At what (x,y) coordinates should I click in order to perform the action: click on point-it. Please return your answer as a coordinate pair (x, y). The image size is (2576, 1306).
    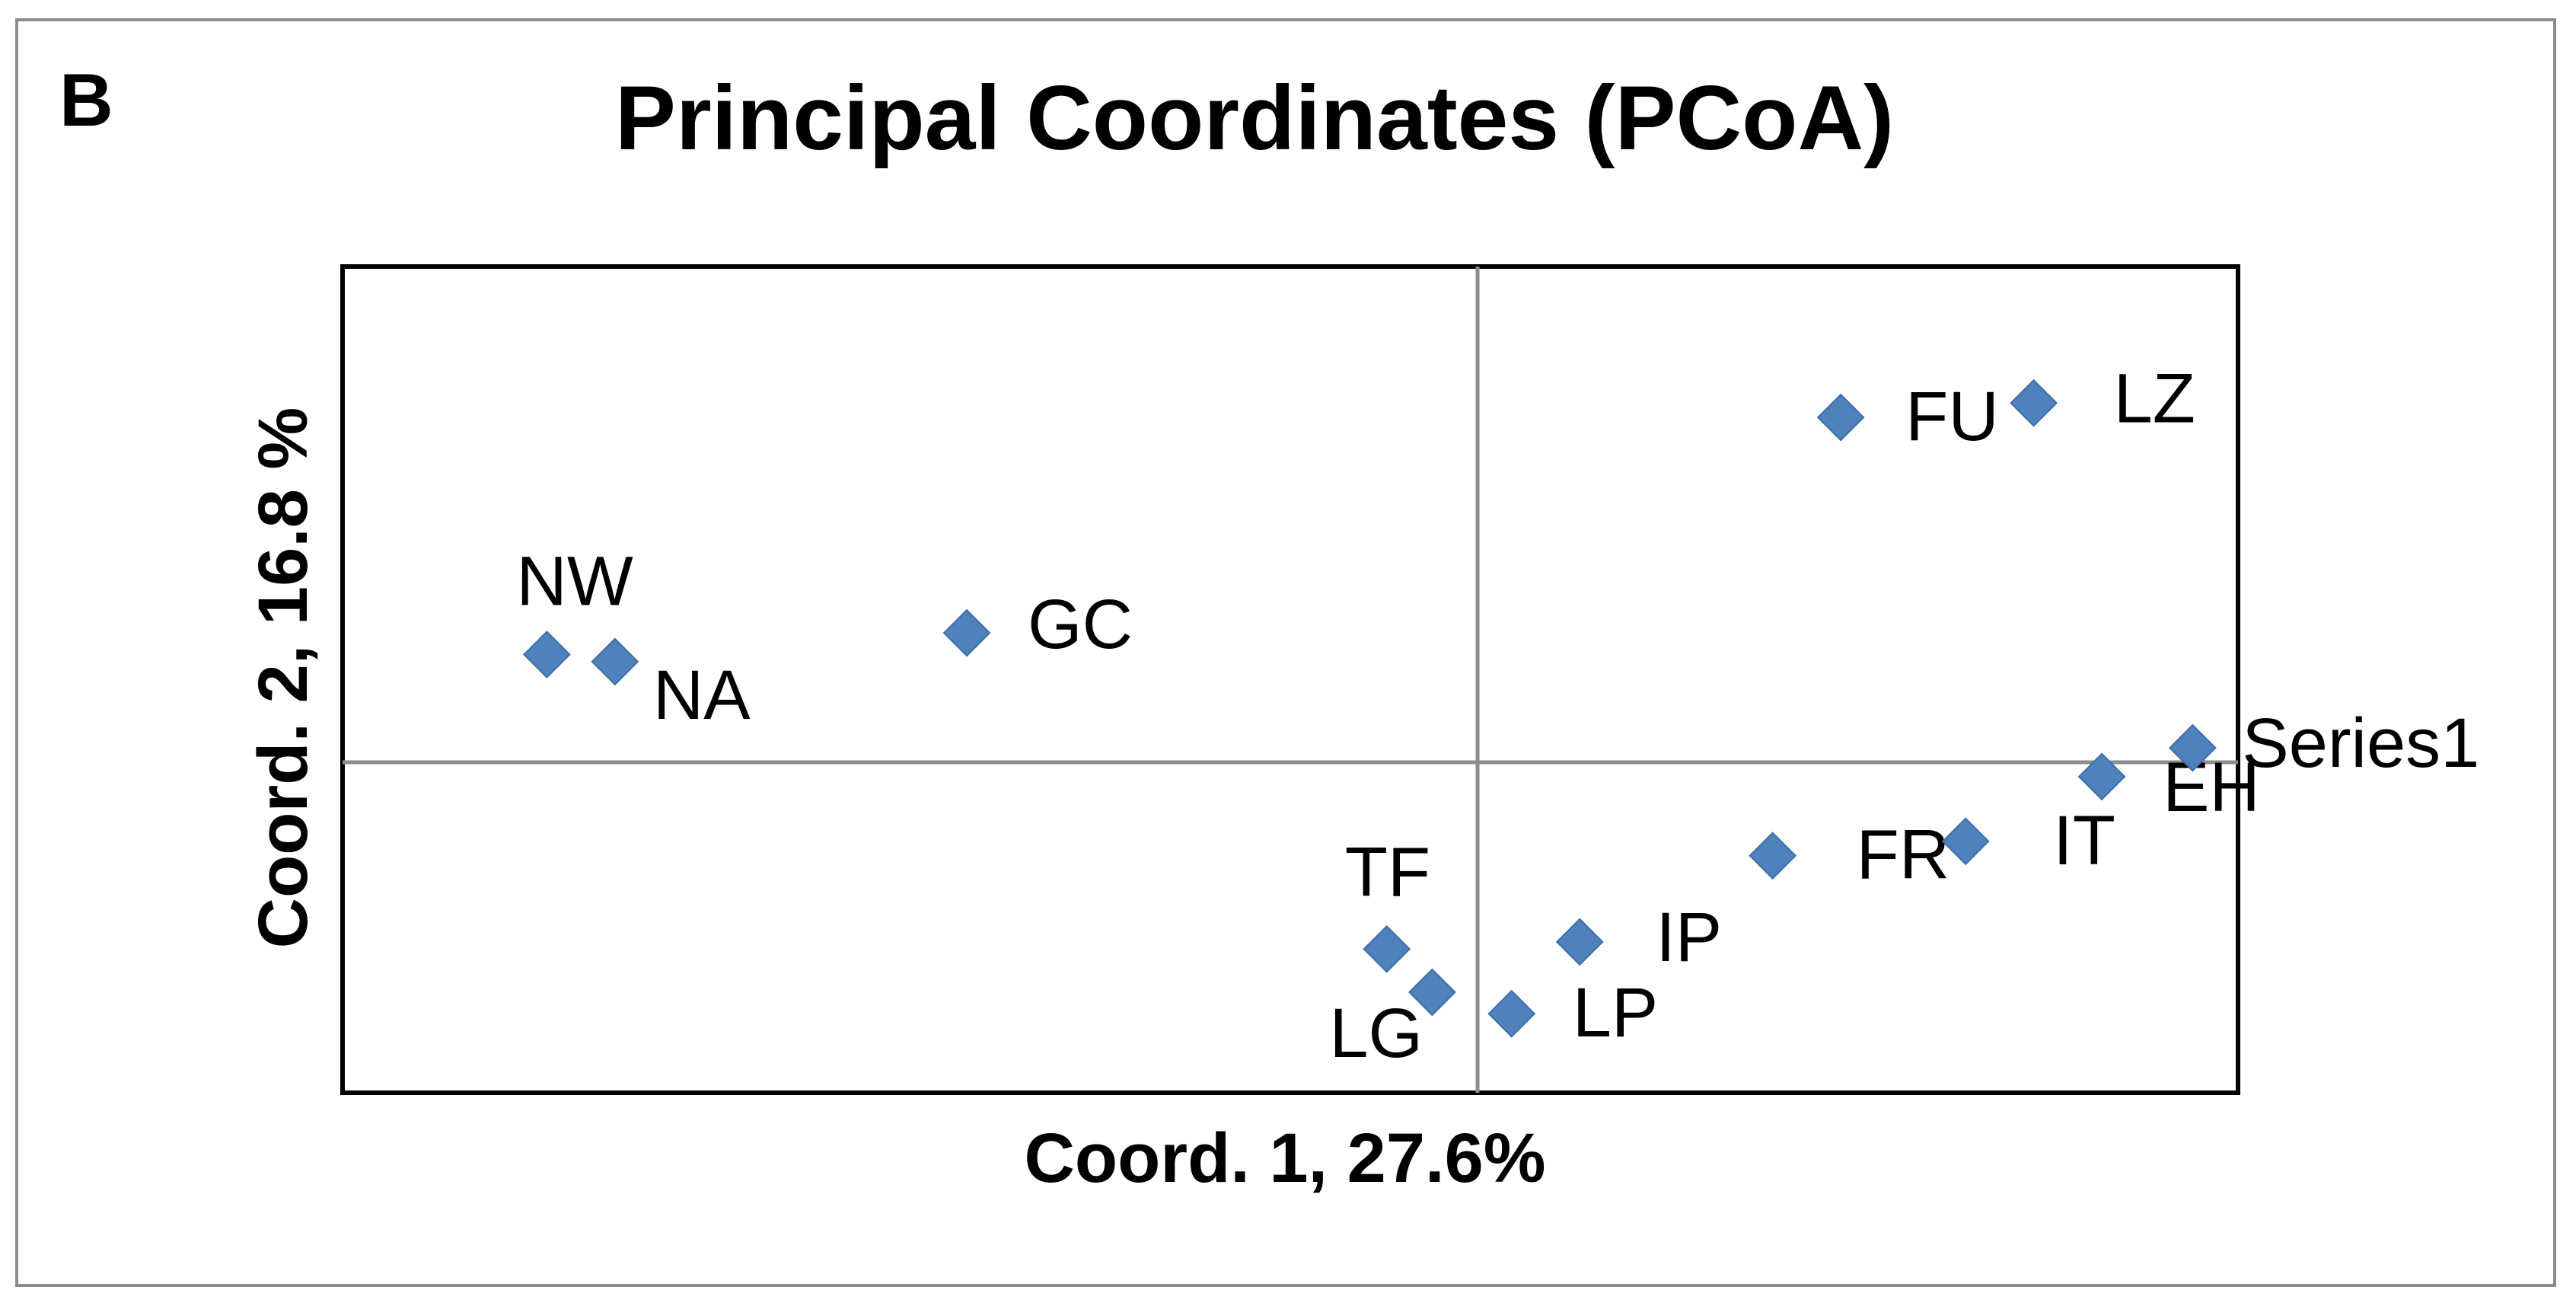
    Looking at the image, I should click on (1965, 842).